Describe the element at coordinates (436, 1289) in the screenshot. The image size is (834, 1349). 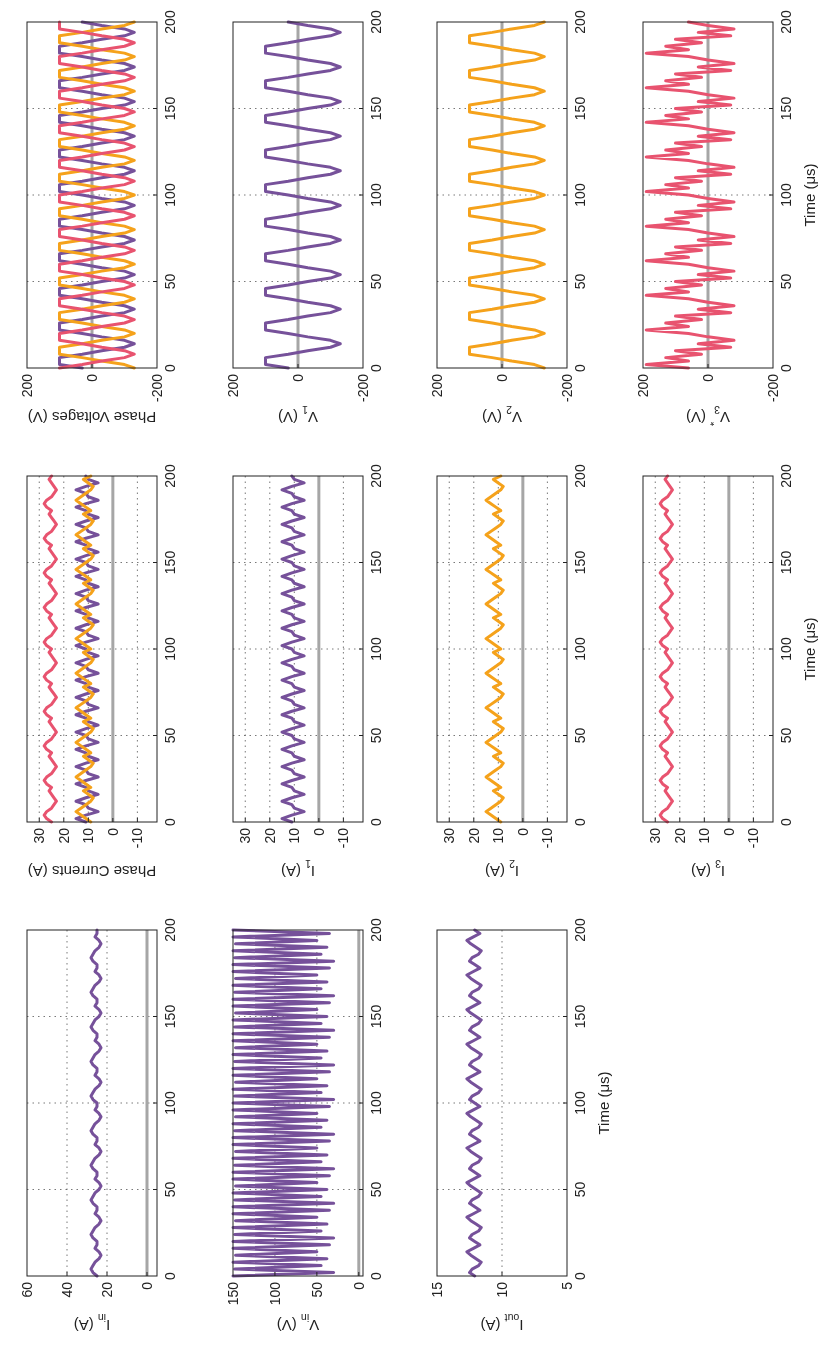
I see `x-tick-label: 15` at that location.